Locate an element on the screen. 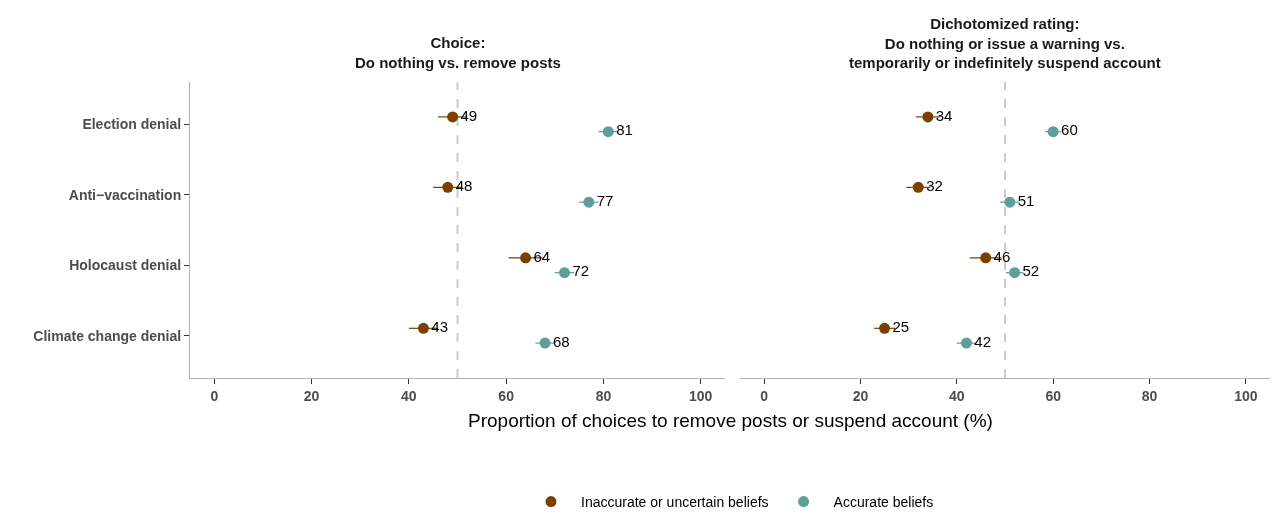 This screenshot has height=519, width=1273. chart-title: Choice: Do nothing vs. remove posts is located at coordinates (458, 52).